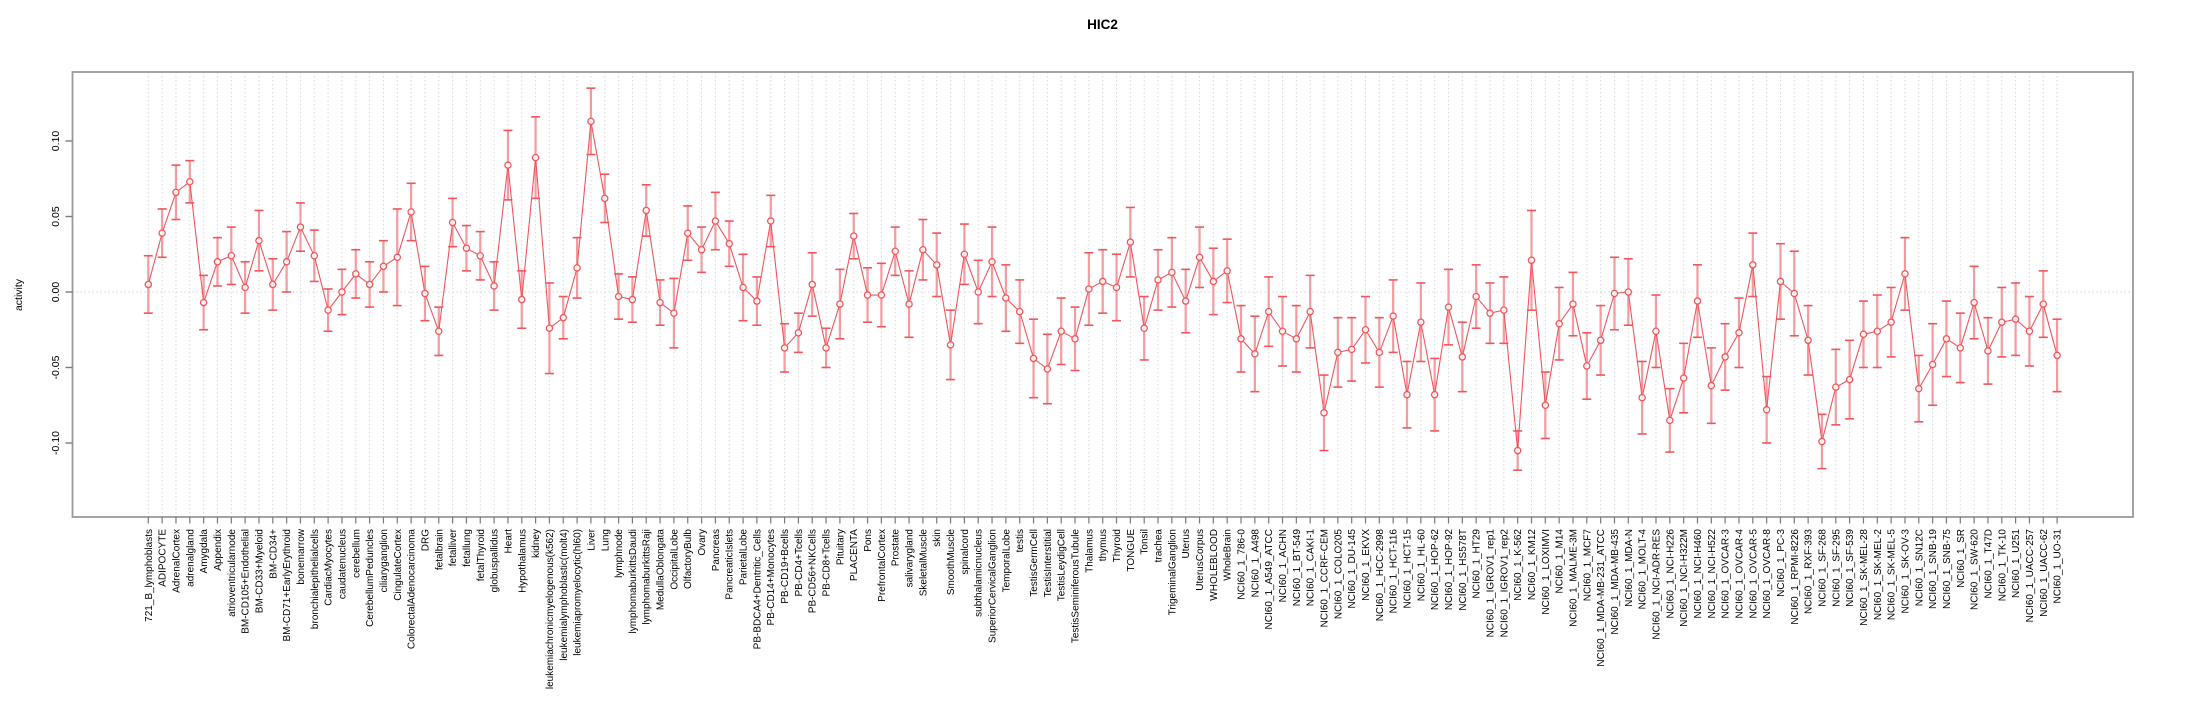  I want to click on x-axis-label: Pituitary, so click(840, 547).